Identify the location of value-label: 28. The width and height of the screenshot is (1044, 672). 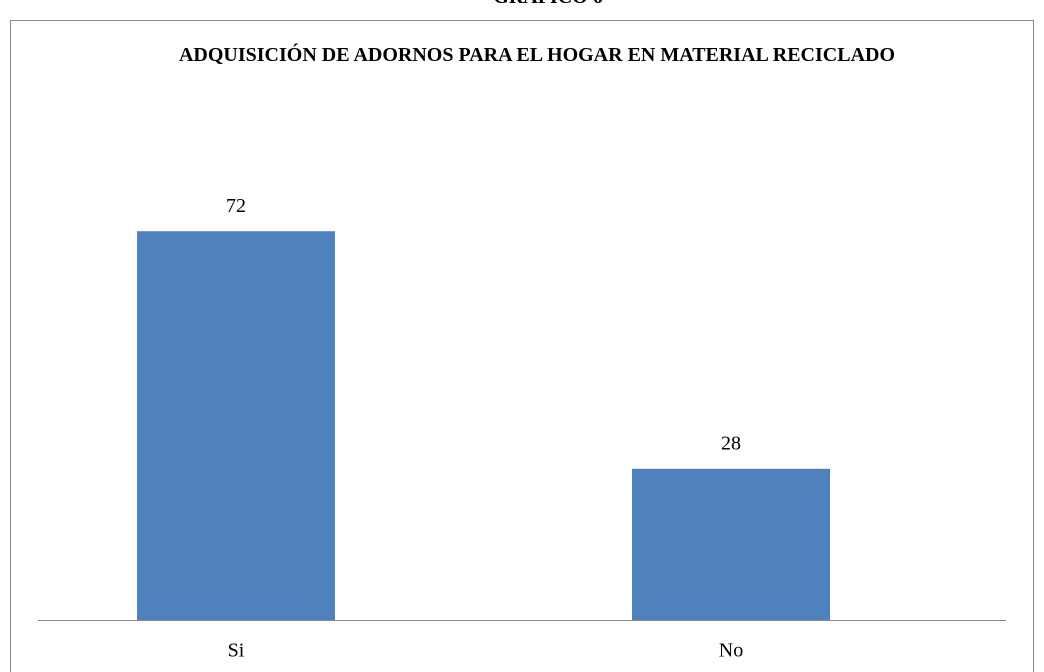
(731, 443).